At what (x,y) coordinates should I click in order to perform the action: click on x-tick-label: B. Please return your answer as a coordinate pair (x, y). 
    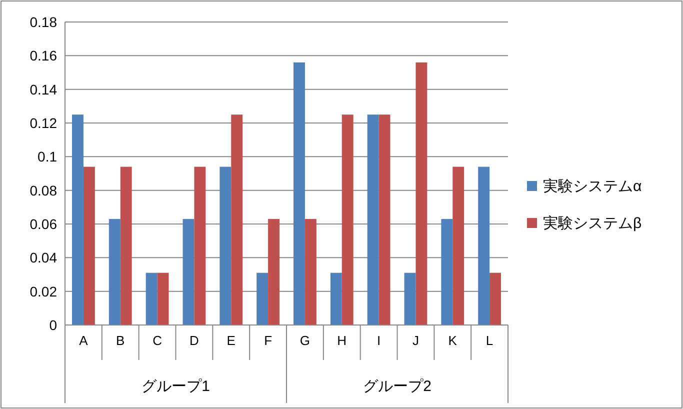
    Looking at the image, I should click on (120, 340).